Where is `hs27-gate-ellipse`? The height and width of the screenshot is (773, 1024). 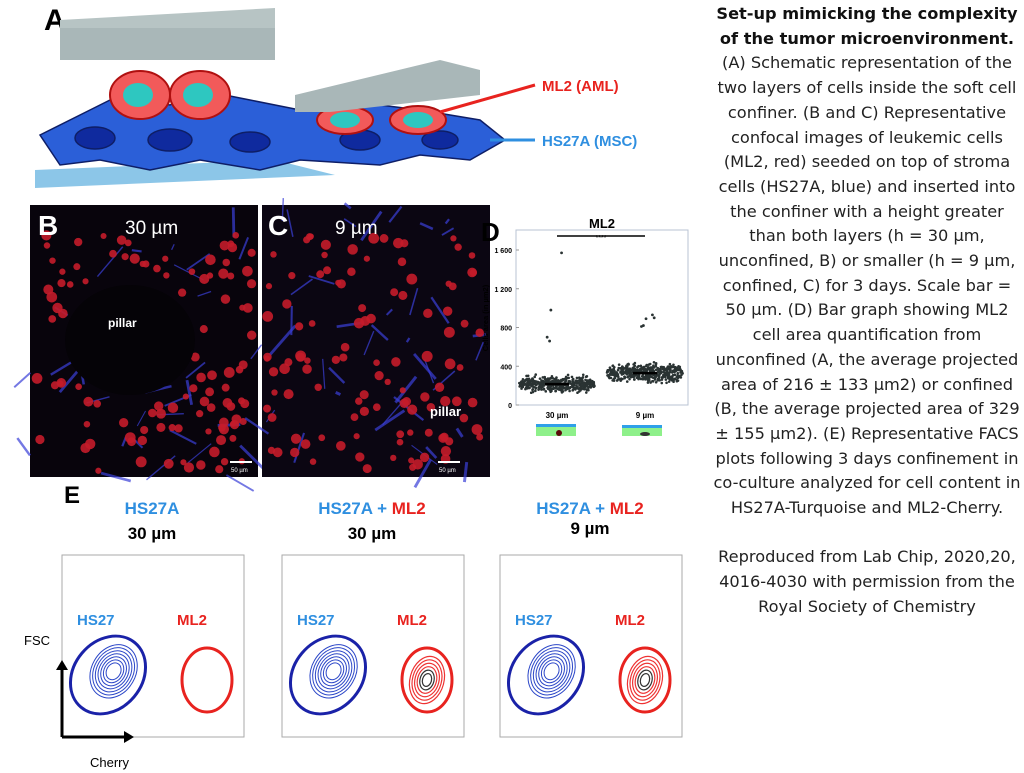
hs27-gate-ellipse is located at coordinates (108, 675).